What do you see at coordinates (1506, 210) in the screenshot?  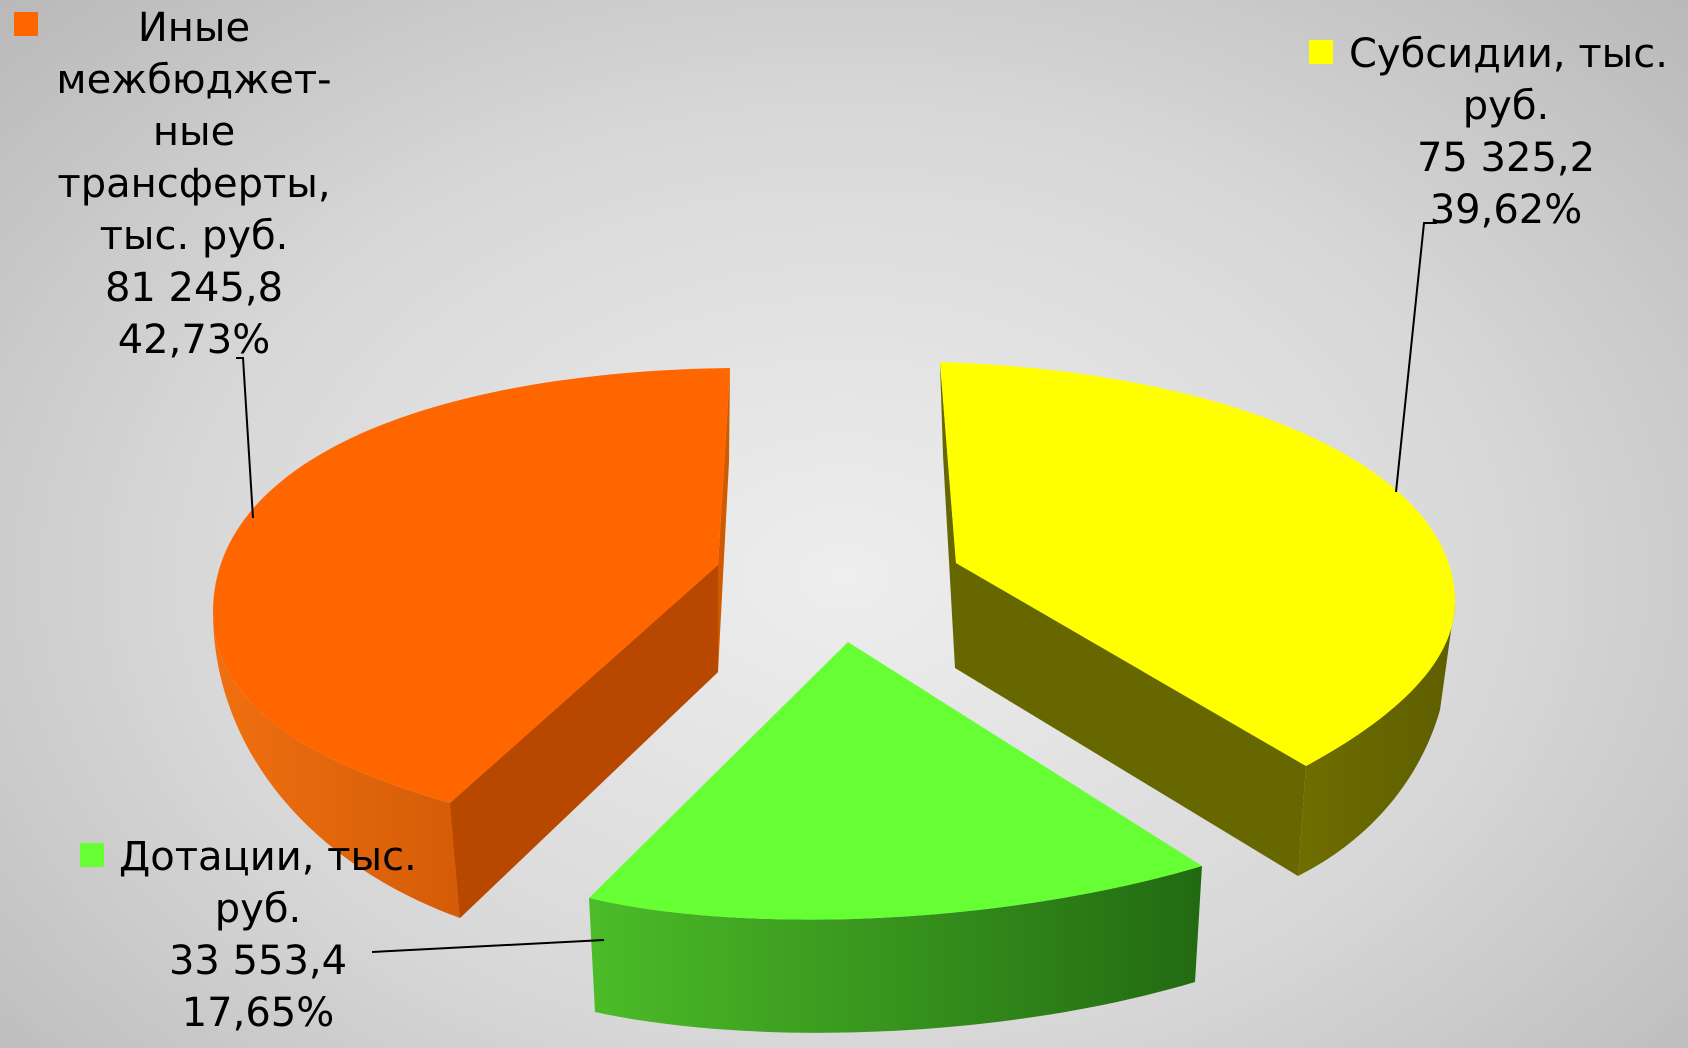 I see `label-subsidii-percent: 39,62%` at bounding box center [1506, 210].